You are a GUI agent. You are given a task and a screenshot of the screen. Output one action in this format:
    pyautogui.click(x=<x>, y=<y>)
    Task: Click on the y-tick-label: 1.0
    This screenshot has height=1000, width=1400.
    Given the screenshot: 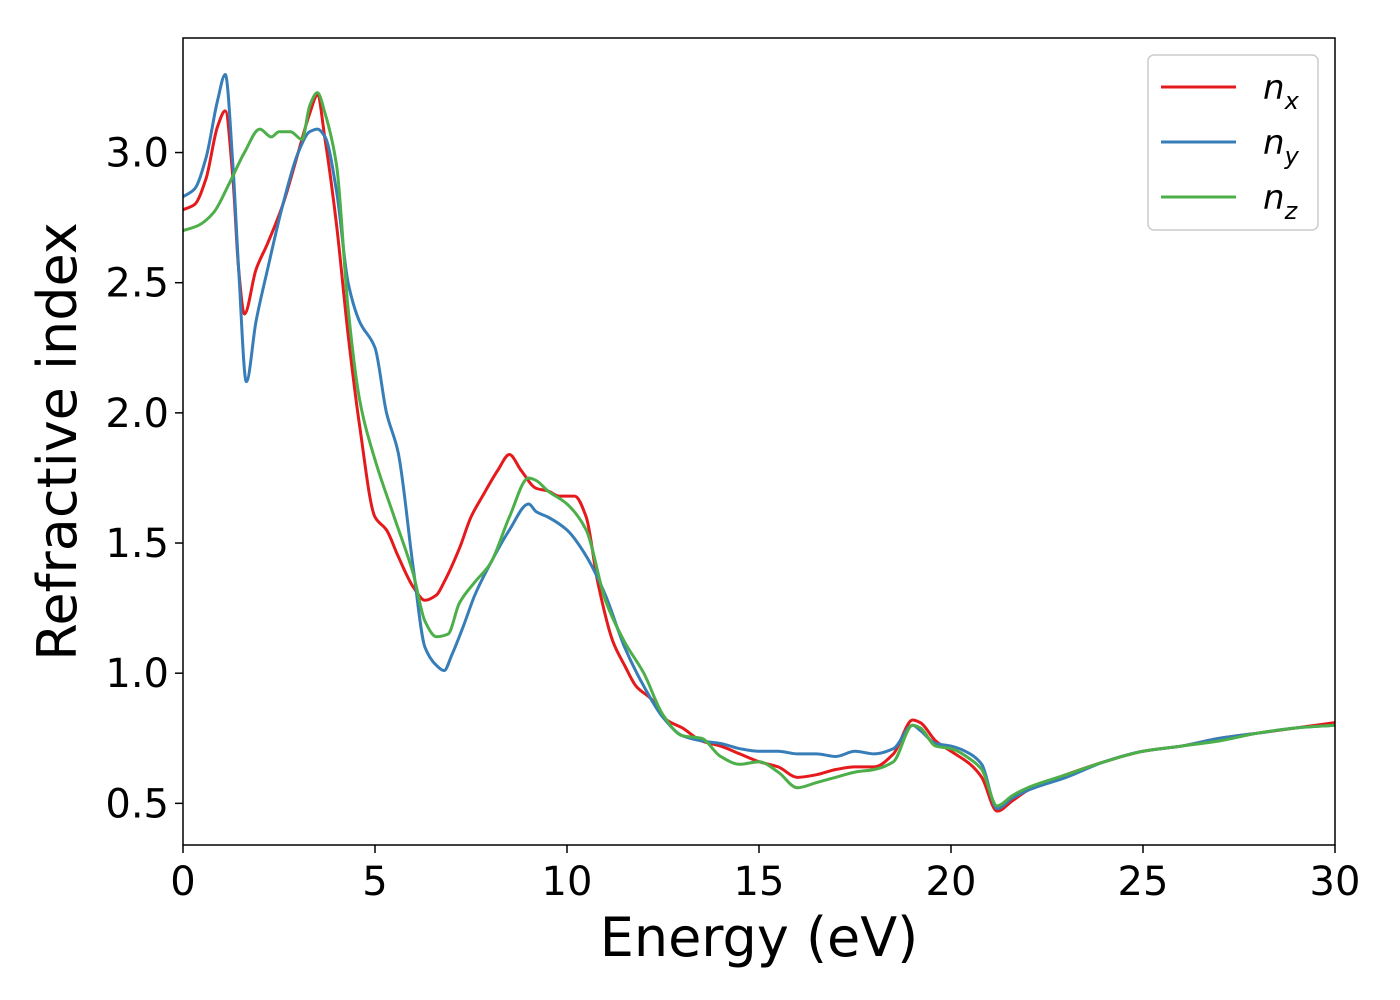 What is the action you would take?
    pyautogui.click(x=137, y=674)
    